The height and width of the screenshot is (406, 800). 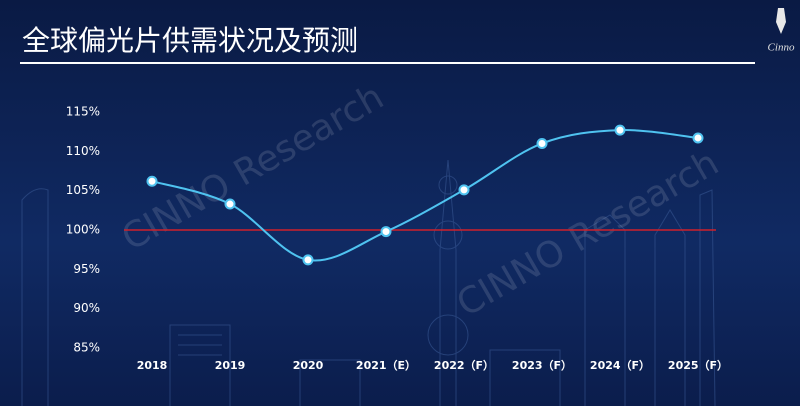 What do you see at coordinates (86, 269) in the screenshot?
I see `y-tick-label: 95%` at bounding box center [86, 269].